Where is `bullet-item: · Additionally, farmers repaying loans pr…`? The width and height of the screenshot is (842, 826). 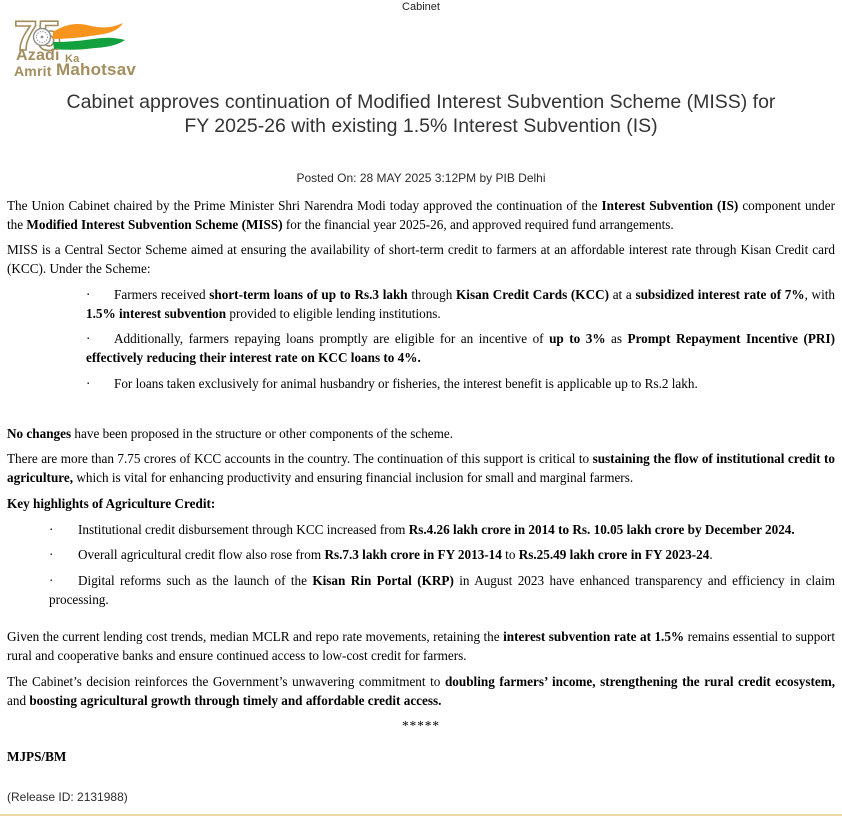
bullet-item: · Additionally, farmers repaying loans pr… is located at coordinates (460, 348).